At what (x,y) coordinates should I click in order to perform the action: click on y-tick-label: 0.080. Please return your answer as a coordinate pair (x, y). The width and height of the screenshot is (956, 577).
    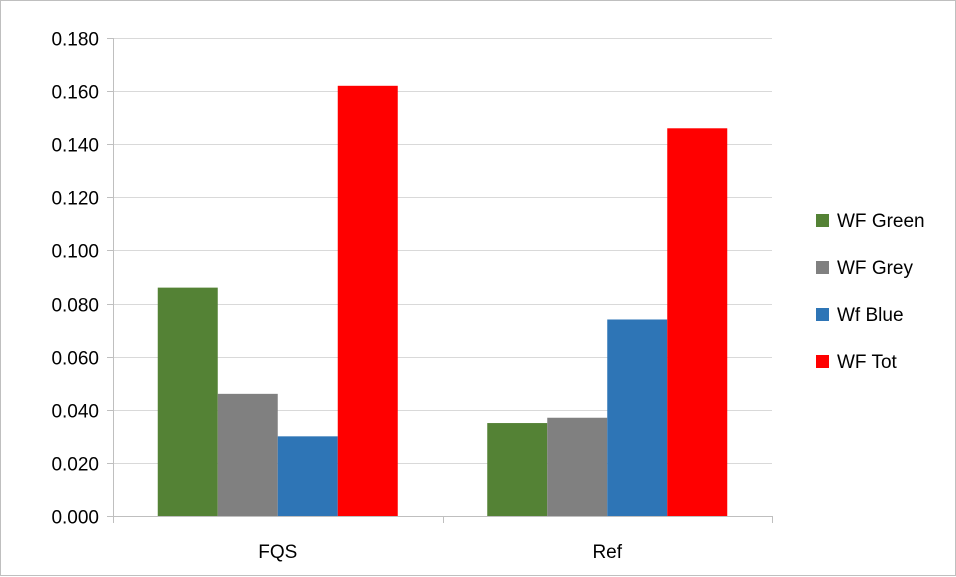
    Looking at the image, I should click on (75, 306).